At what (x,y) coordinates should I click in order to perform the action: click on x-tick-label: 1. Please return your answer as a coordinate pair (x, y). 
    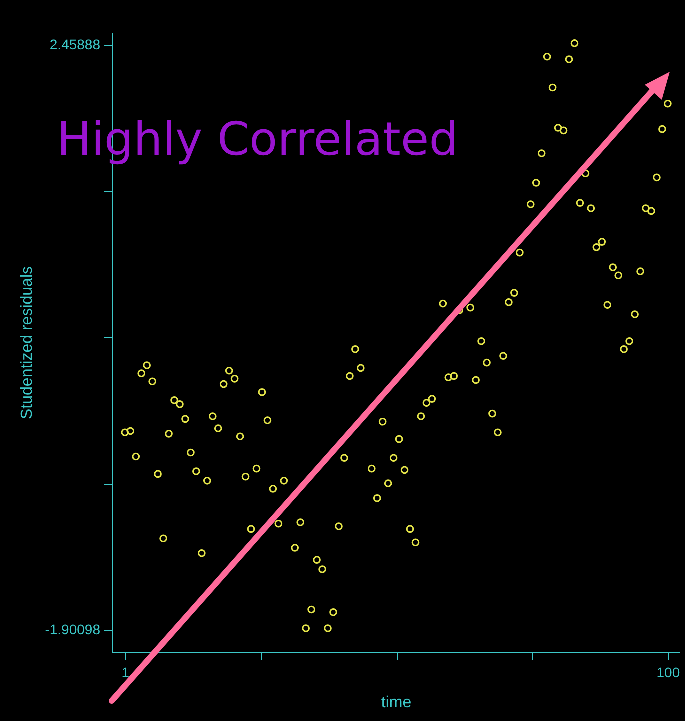
    Looking at the image, I should click on (126, 672).